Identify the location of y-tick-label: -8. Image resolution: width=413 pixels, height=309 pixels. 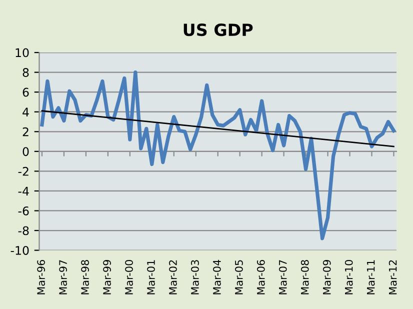
(23, 231).